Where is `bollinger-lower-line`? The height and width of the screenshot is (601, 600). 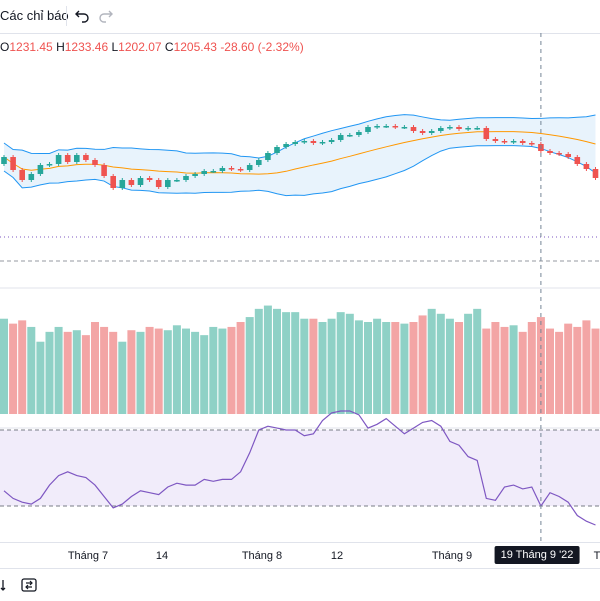
bollinger-lower-line is located at coordinates (299, 171).